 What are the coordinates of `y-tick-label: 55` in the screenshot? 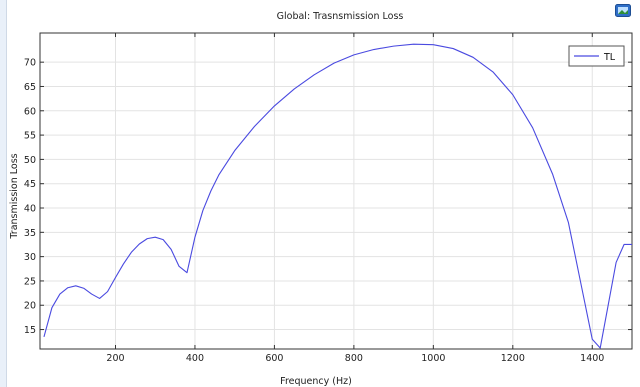 It's located at (30, 136).